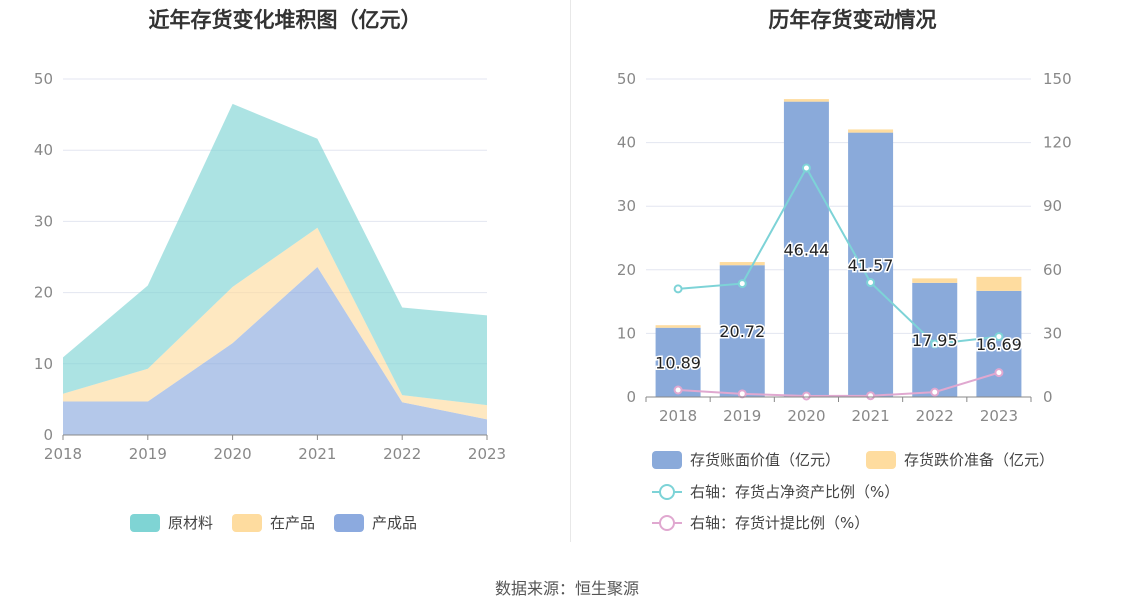  Describe the element at coordinates (566, 588) in the screenshot. I see `data-source-label: 数据来源：恒生聚源` at that location.